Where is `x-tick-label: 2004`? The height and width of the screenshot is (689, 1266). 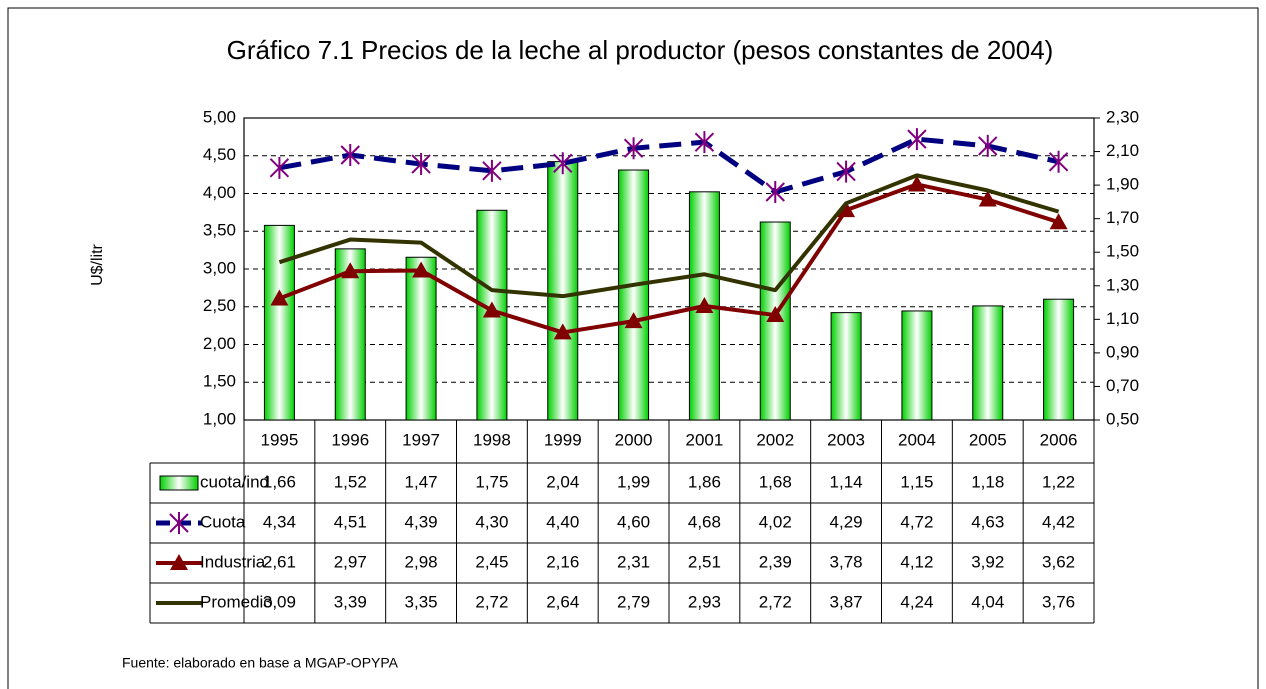
x-tick-label: 2004 is located at coordinates (917, 439).